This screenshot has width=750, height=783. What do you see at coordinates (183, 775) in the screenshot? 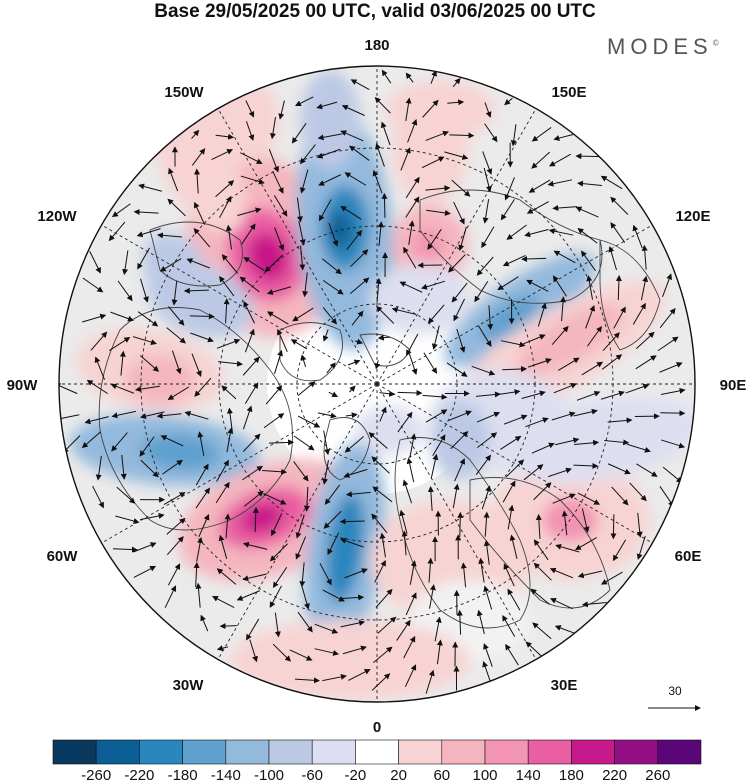
I see `colorbar-tick-label: -180` at bounding box center [183, 775].